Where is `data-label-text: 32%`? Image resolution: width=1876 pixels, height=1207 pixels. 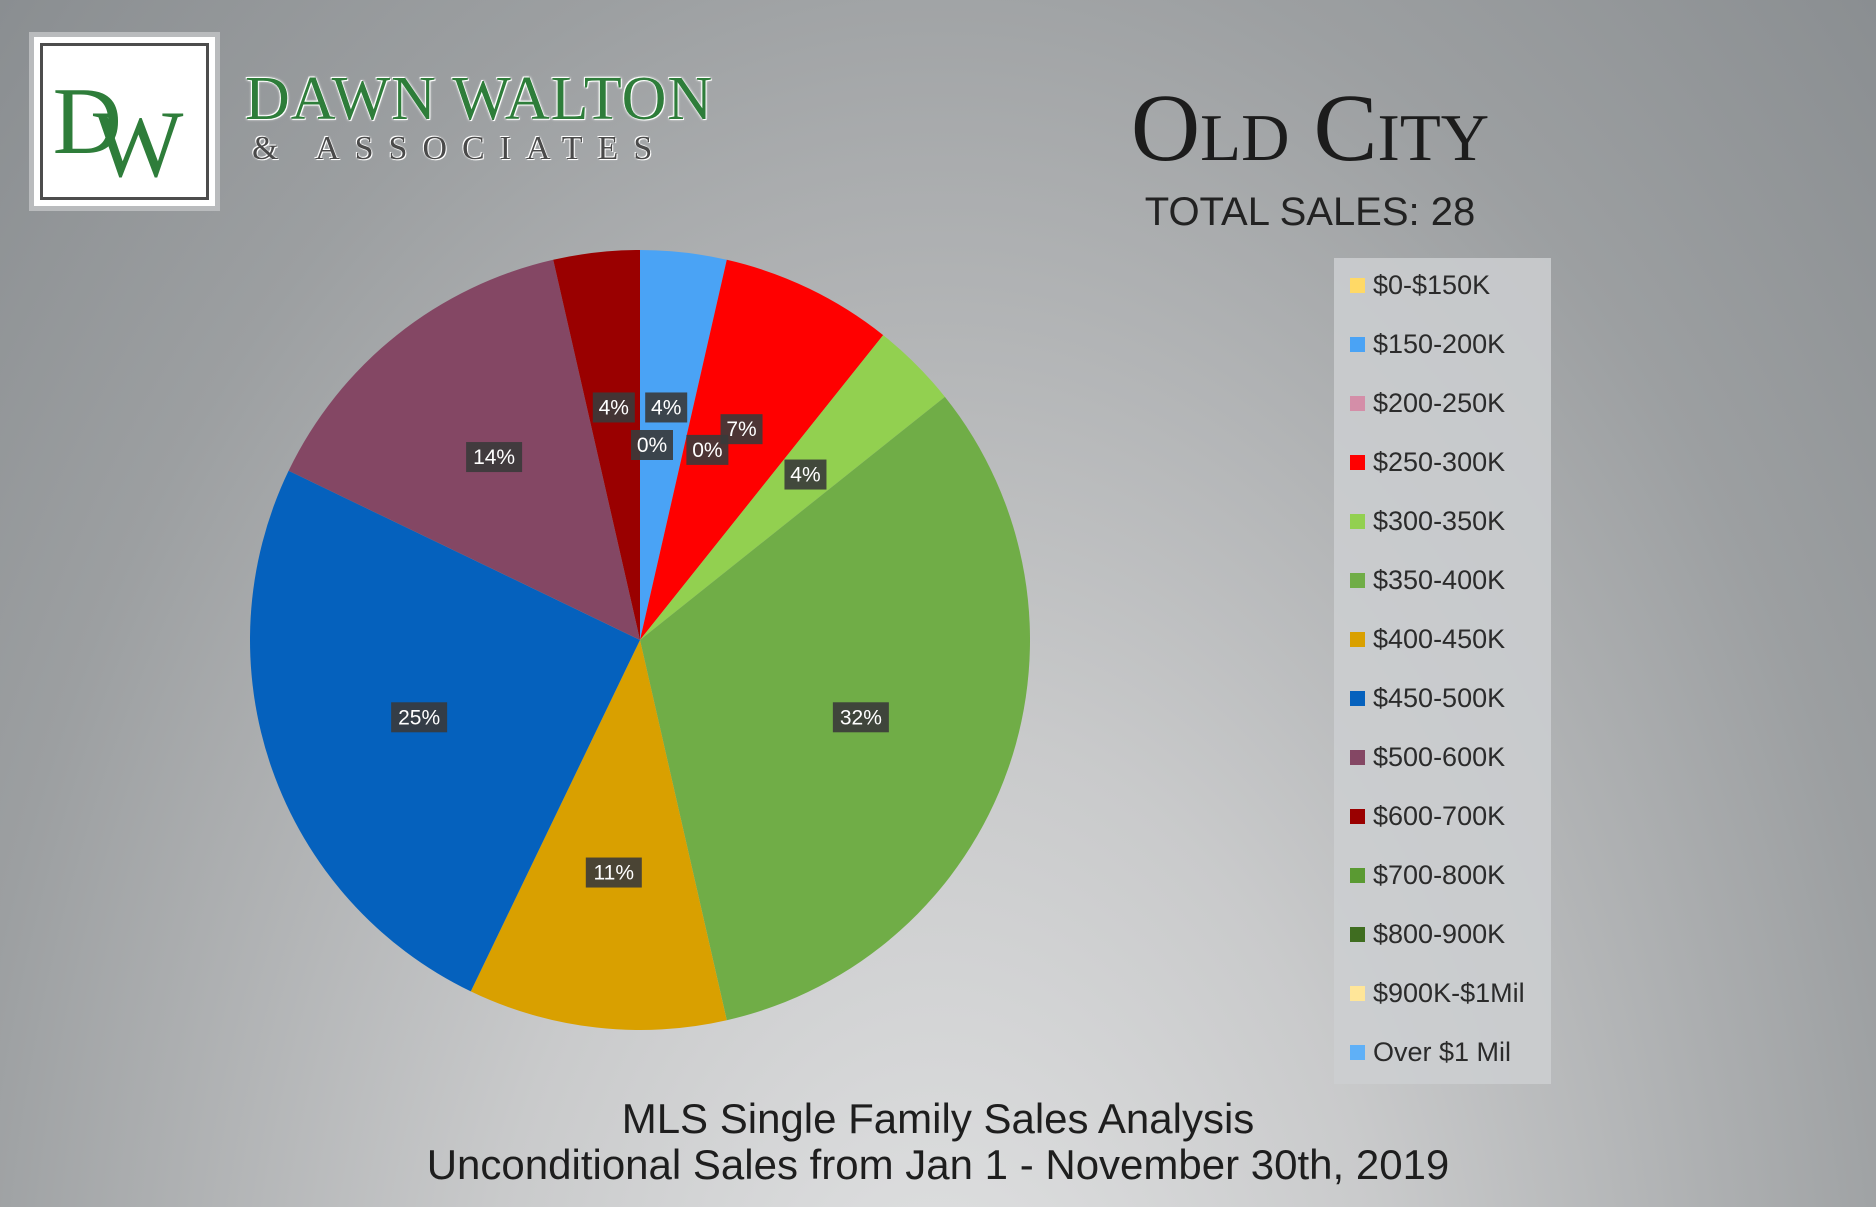 data-label-text: 32% is located at coordinates (861, 717).